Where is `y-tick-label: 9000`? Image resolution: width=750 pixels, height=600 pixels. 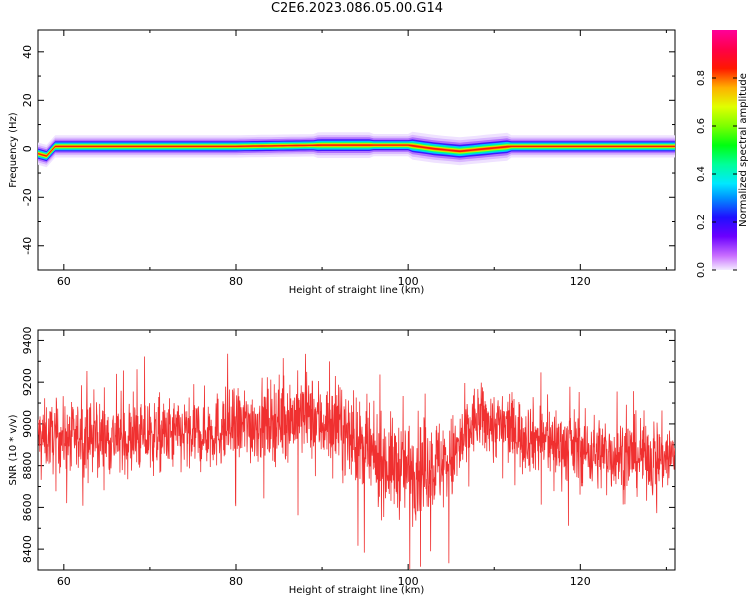
y-tick-label: 9000 is located at coordinates (27, 424).